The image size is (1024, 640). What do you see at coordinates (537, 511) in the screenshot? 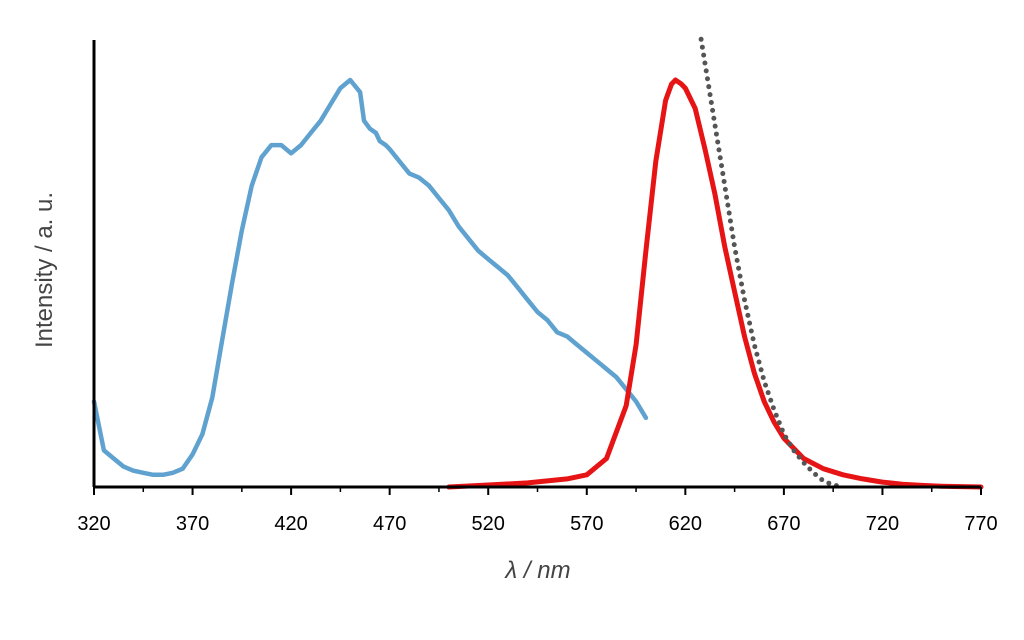
I see `x-ticks: 320 370 420 470 520 570 620 670 720 770` at bounding box center [537, 511].